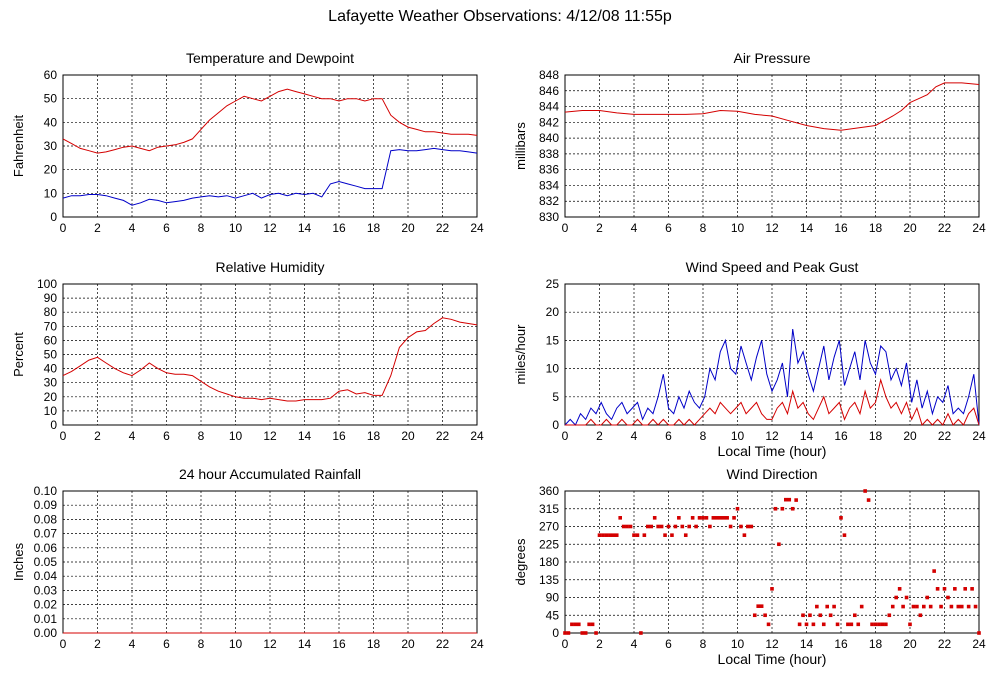 This screenshot has width=1000, height=680. I want to click on y-axis-label: Fahrenheit, so click(18, 146).